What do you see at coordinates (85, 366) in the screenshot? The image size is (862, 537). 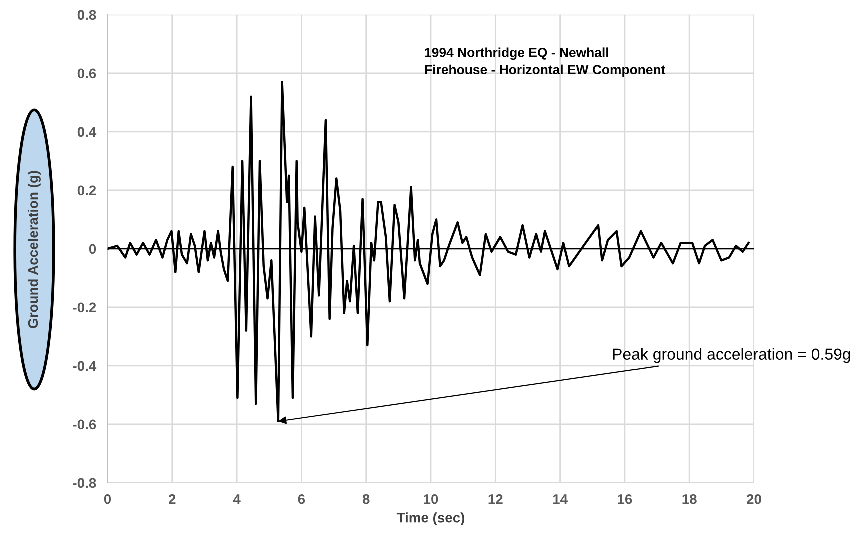 I see `y-tick-label: -0.4` at bounding box center [85, 366].